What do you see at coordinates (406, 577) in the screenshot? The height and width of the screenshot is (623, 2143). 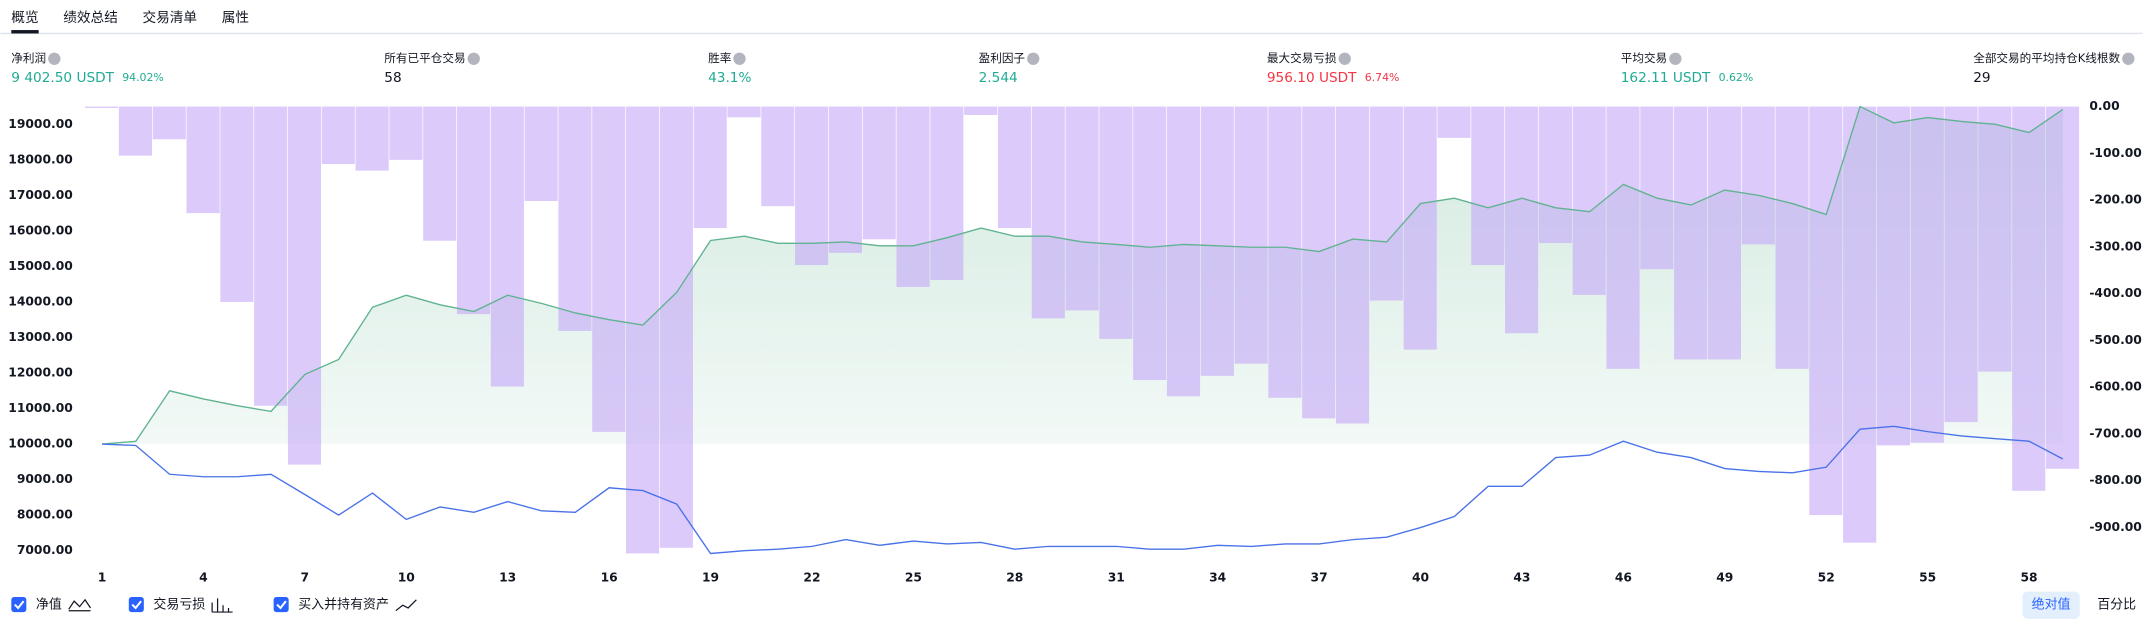 I see `x-tick-label: 10` at bounding box center [406, 577].